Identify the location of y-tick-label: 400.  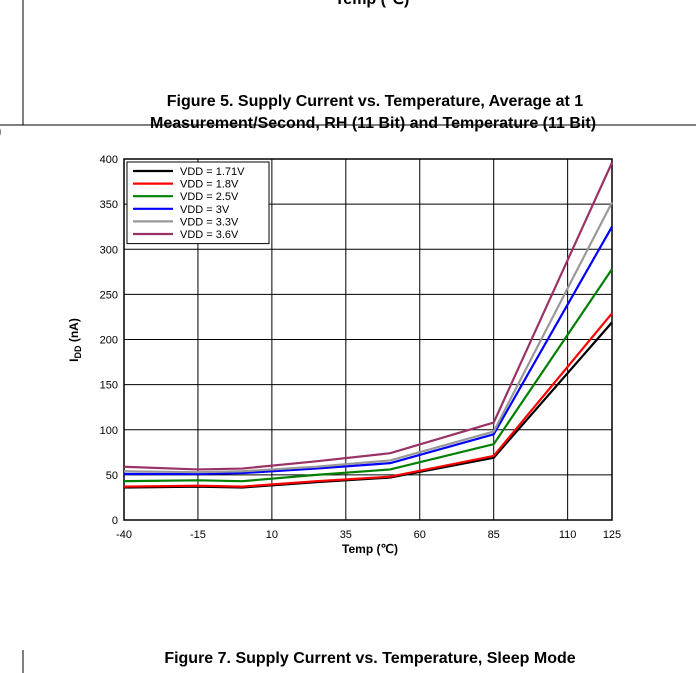
(109, 160).